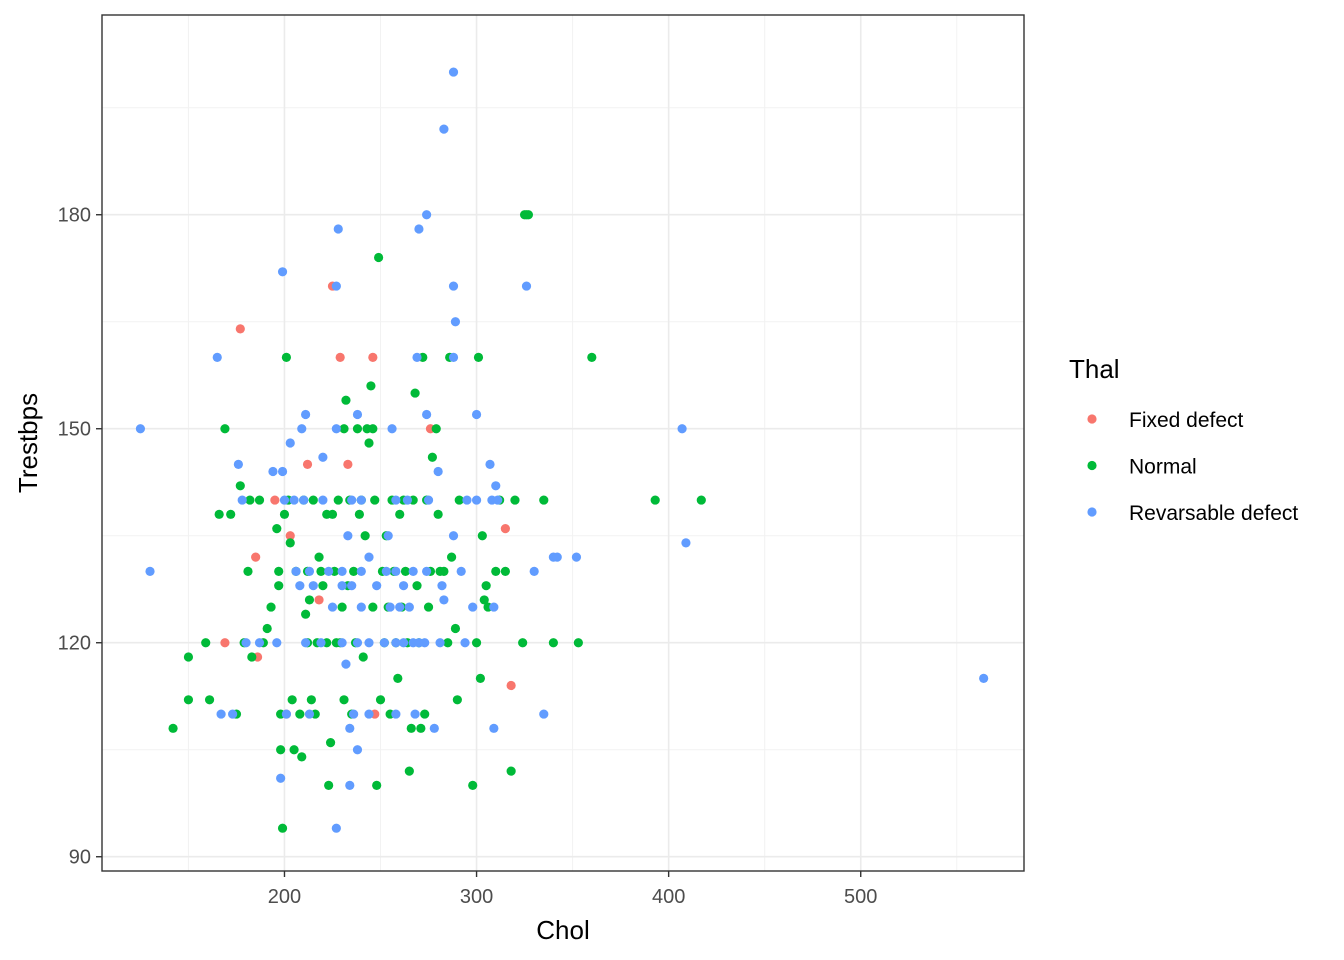 This screenshot has height=960, width=1344. What do you see at coordinates (284, 897) in the screenshot?
I see `x-tick-label: 200` at bounding box center [284, 897].